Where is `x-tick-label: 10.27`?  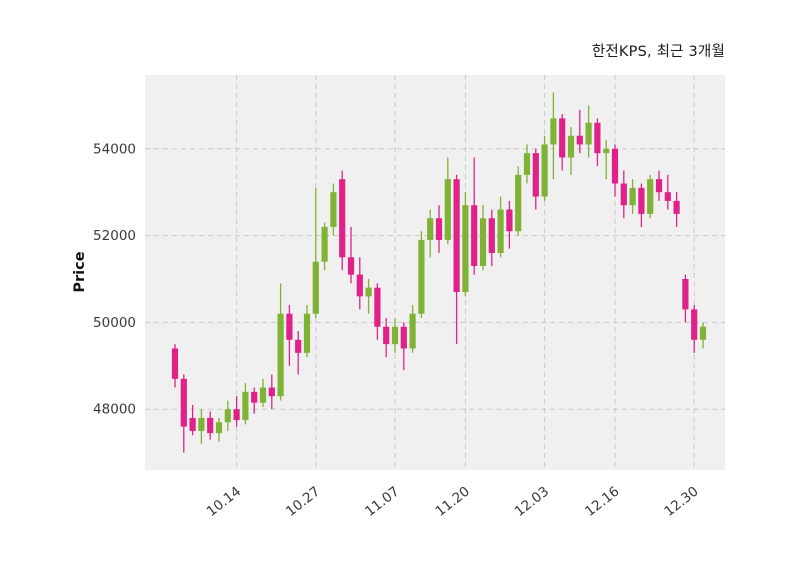
x-tick-label: 10.27 is located at coordinates (303, 502).